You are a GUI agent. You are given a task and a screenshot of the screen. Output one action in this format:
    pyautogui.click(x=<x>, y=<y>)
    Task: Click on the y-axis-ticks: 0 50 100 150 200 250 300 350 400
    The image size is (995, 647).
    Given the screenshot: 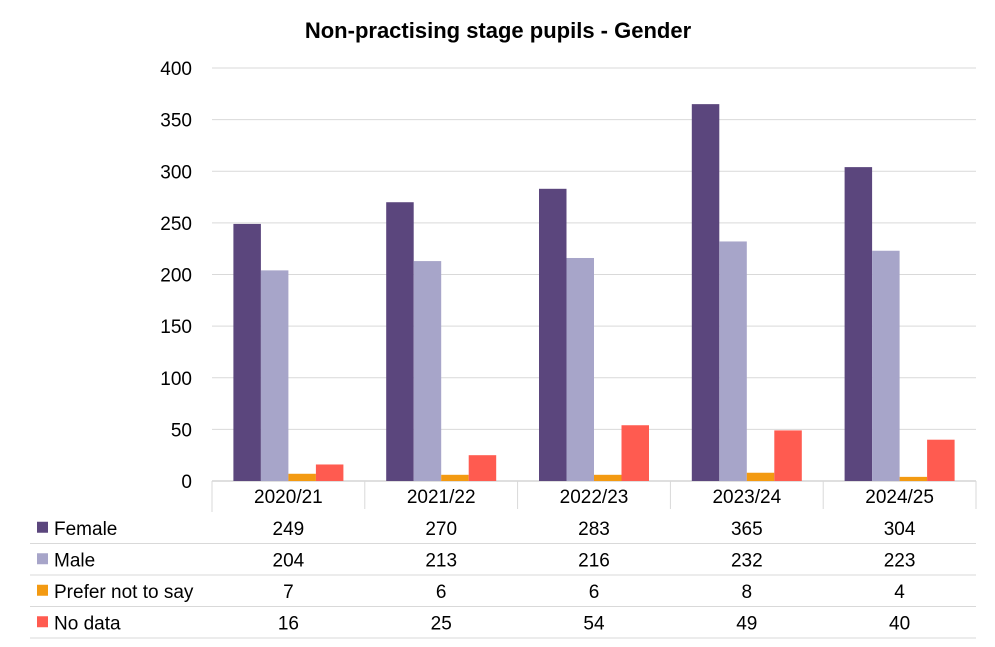 What is the action you would take?
    pyautogui.click(x=176, y=276)
    